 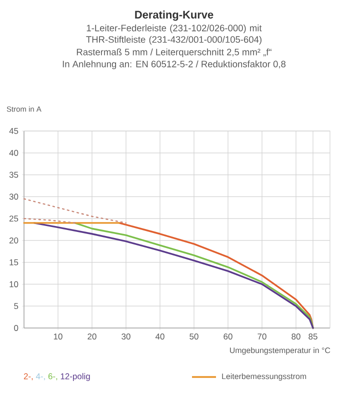 I want to click on x-tick-label: 10, so click(x=58, y=337).